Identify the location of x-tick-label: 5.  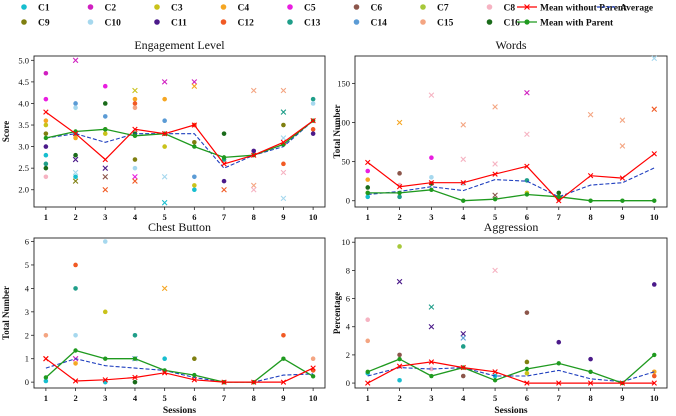
(165, 217).